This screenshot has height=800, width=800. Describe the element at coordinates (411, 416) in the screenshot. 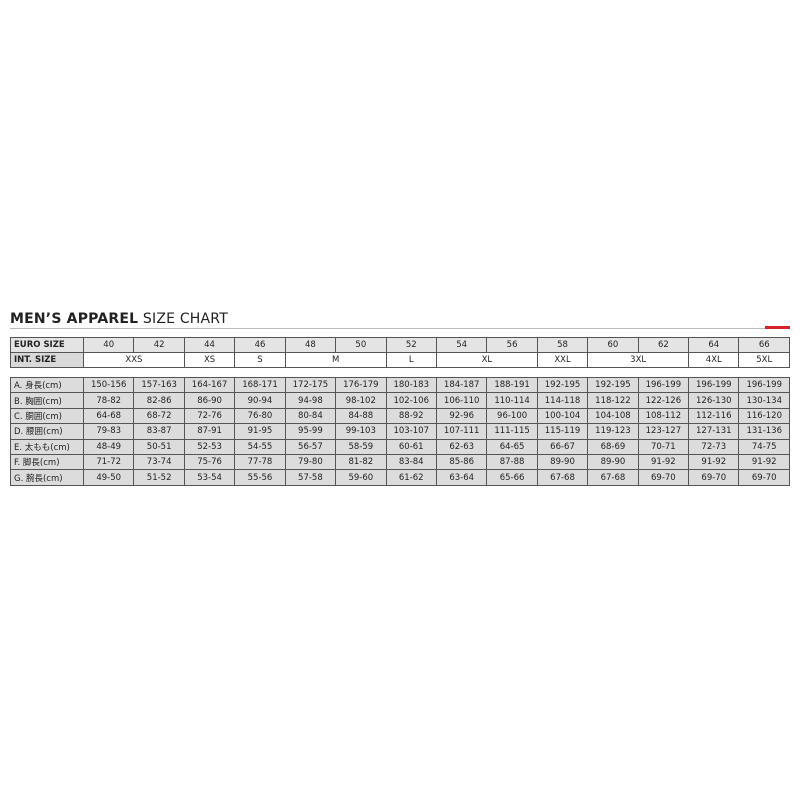

I see `measure-value: 88-92` at that location.